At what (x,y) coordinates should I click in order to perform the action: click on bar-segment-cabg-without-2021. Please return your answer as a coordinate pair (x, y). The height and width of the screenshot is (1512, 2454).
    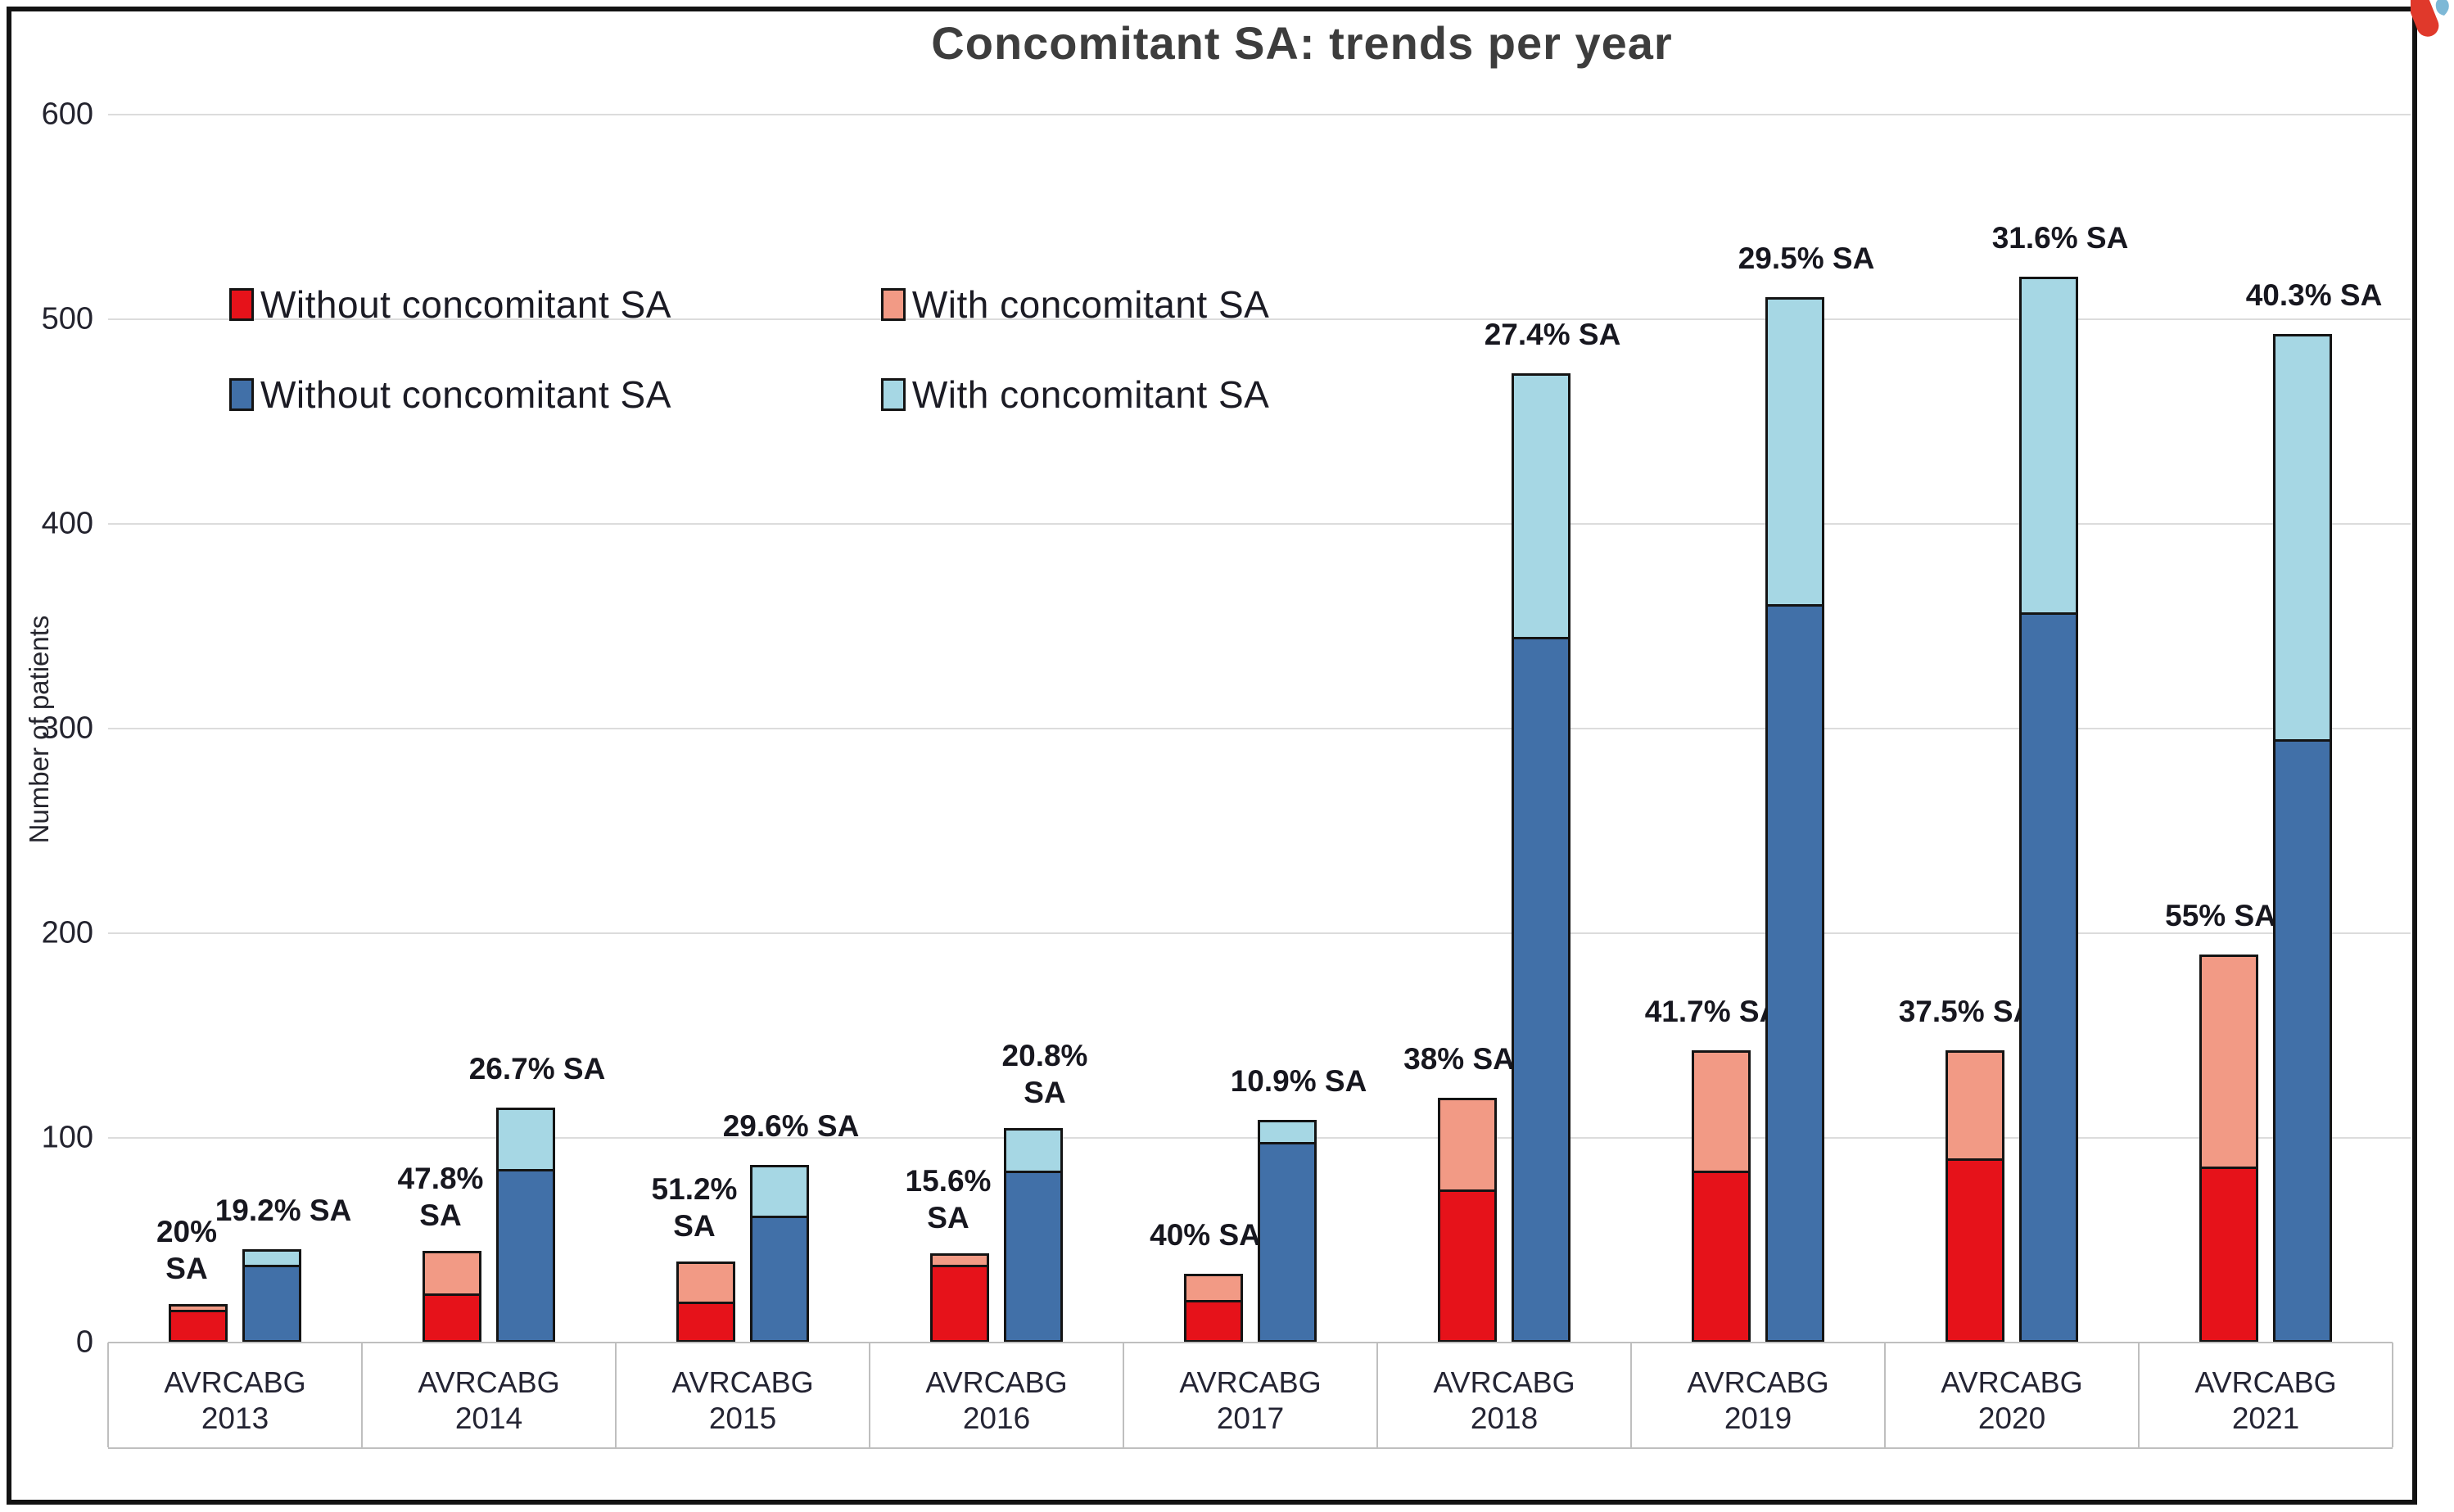
    Looking at the image, I should click on (2302, 1040).